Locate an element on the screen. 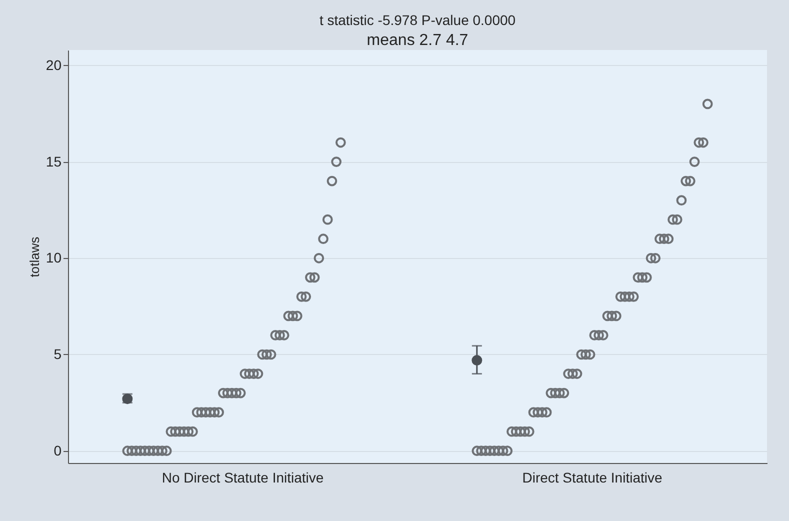 The width and height of the screenshot is (789, 521). y-tick-label: 10 is located at coordinates (54, 258).